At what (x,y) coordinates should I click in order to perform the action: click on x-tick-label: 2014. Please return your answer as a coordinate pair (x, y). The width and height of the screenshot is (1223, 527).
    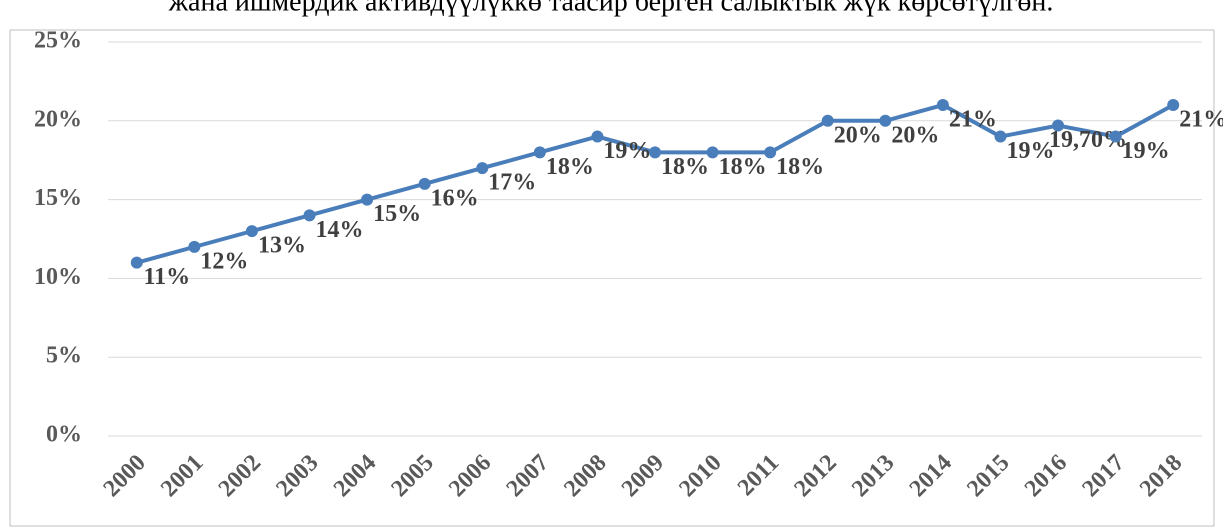
    Looking at the image, I should click on (931, 476).